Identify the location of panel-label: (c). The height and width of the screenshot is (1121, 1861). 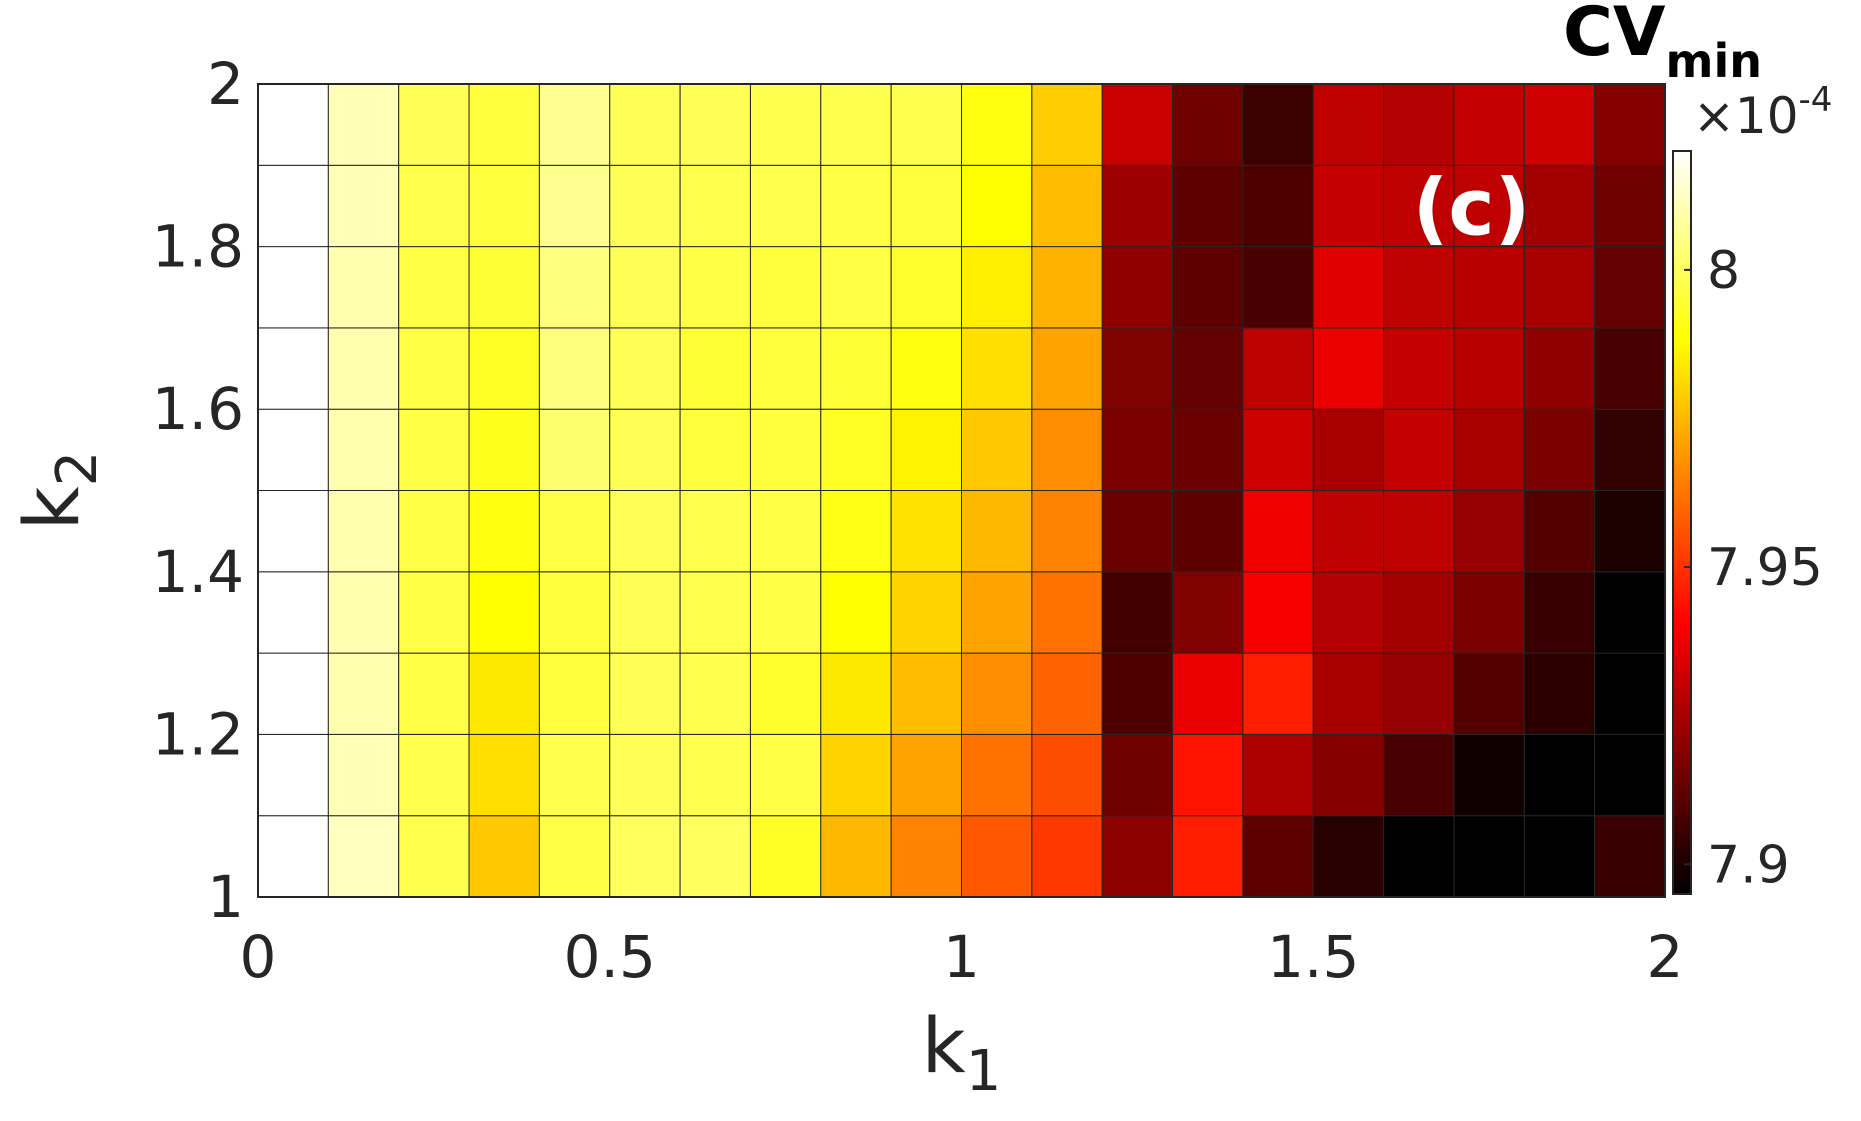
(1472, 208).